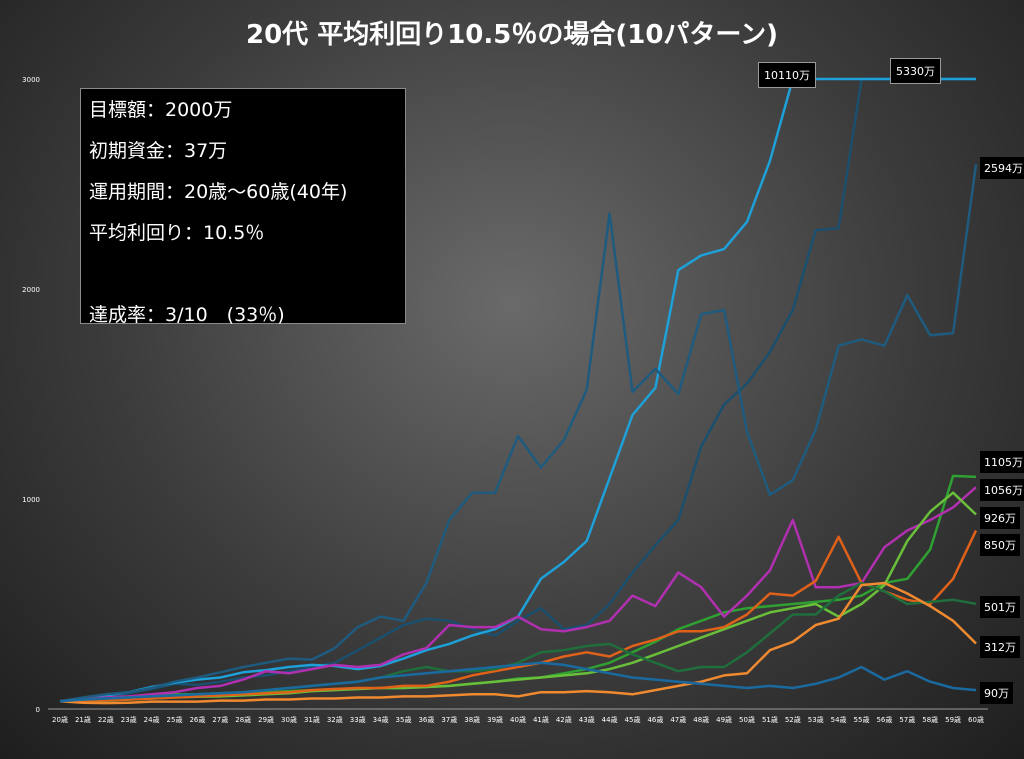 This screenshot has height=759, width=1024. What do you see at coordinates (129, 719) in the screenshot?
I see `x-tick-label: 23歳` at bounding box center [129, 719].